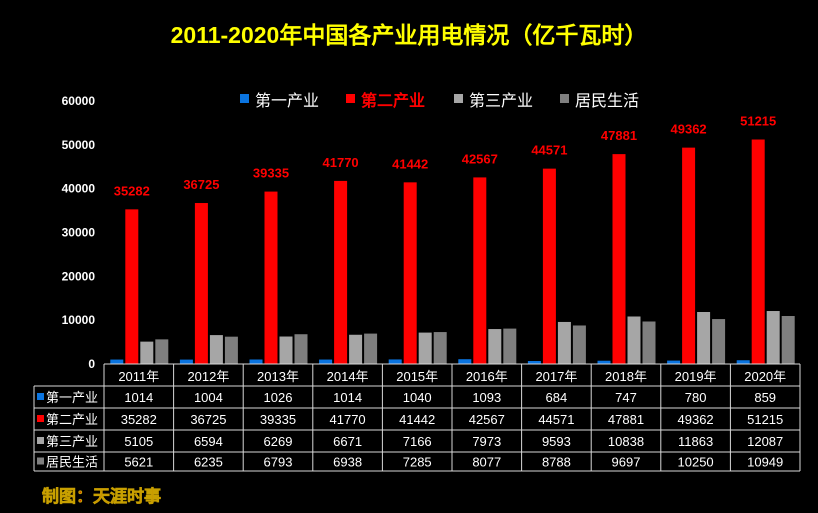  I want to click on legend-label: 第二产业, so click(393, 100).